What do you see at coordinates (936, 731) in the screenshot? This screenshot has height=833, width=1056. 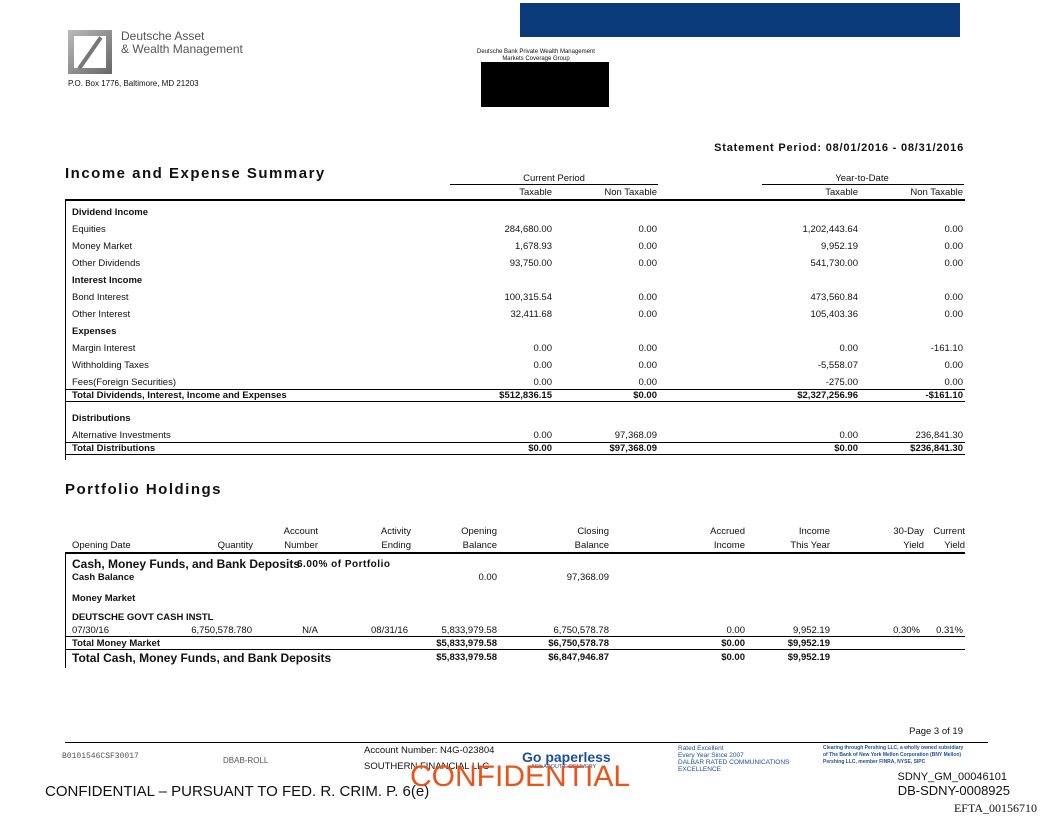 I see `page-number: Page 3 of 19` at bounding box center [936, 731].